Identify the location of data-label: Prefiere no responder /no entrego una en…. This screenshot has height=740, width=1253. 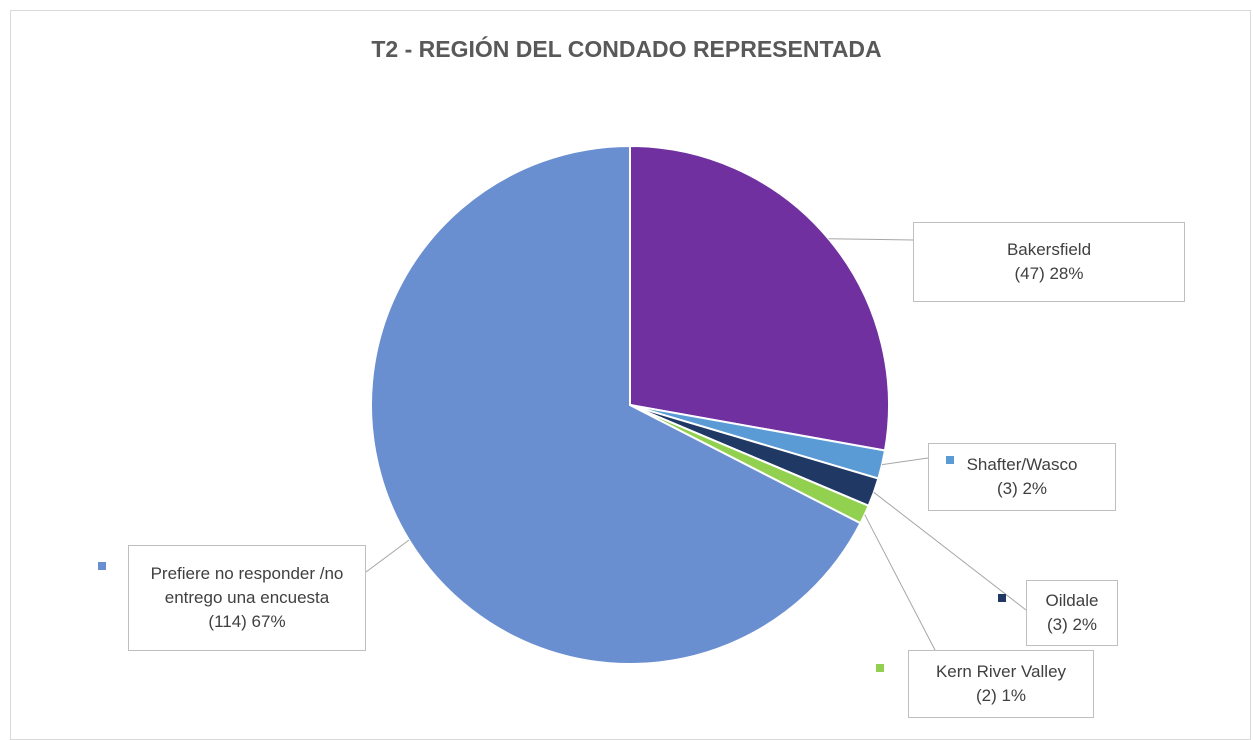
(247, 598).